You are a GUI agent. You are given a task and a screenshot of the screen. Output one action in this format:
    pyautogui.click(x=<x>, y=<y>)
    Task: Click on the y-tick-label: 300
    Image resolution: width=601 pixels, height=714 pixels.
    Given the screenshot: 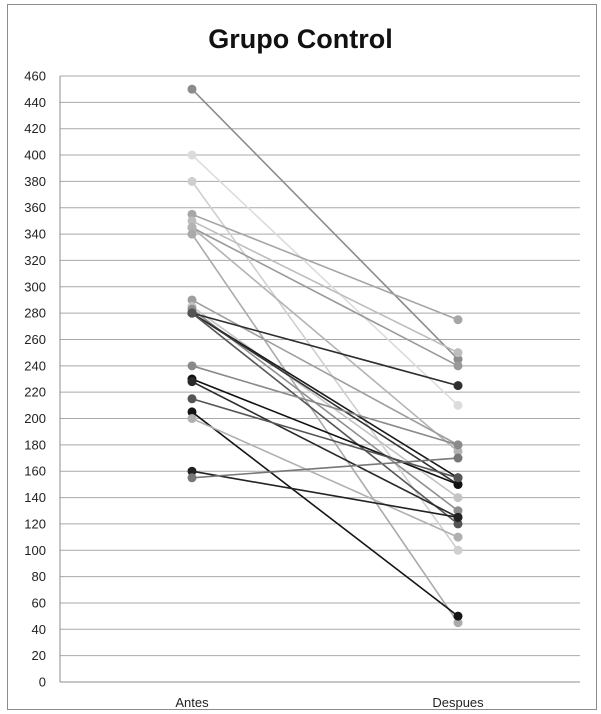 What is the action you would take?
    pyautogui.click(x=35, y=286)
    